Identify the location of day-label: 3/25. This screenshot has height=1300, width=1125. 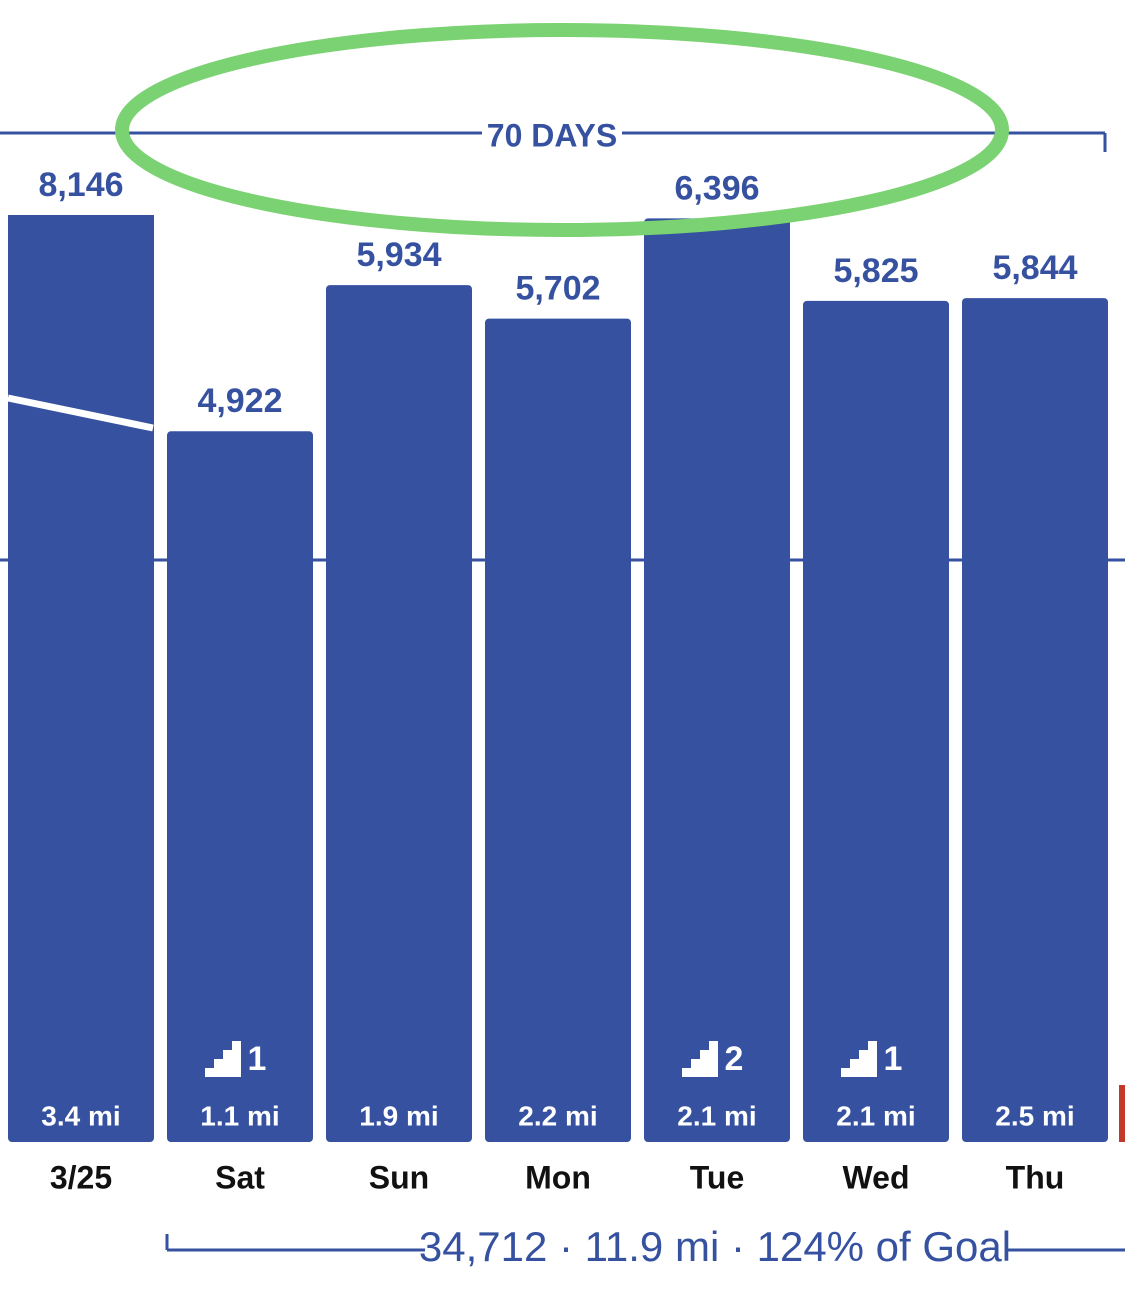
(81, 1177).